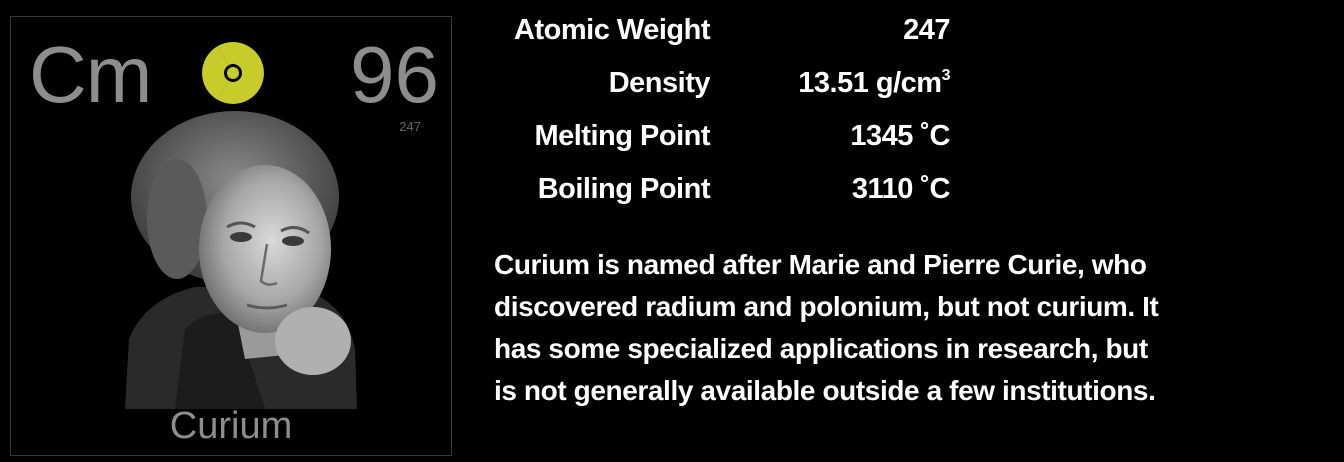  I want to click on property-value: 3110 ˚C, so click(901, 189).